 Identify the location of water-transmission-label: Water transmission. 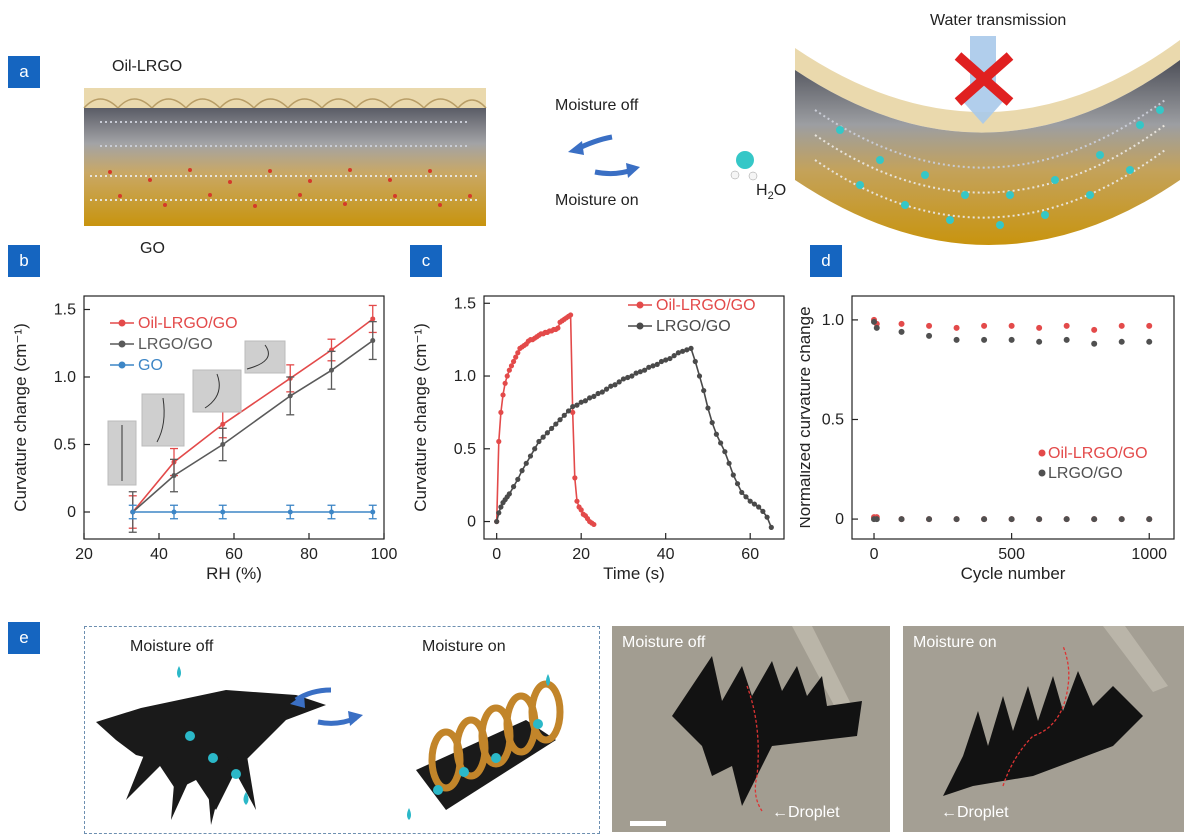
(998, 20).